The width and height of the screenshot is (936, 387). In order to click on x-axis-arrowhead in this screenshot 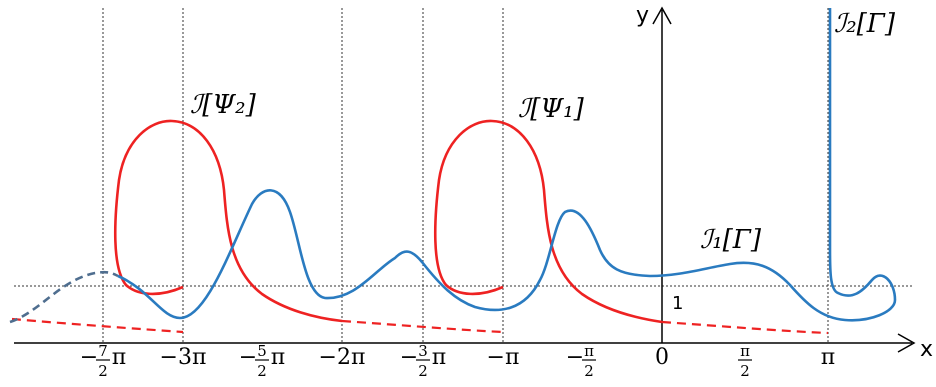, I will do `click(906, 343)`.